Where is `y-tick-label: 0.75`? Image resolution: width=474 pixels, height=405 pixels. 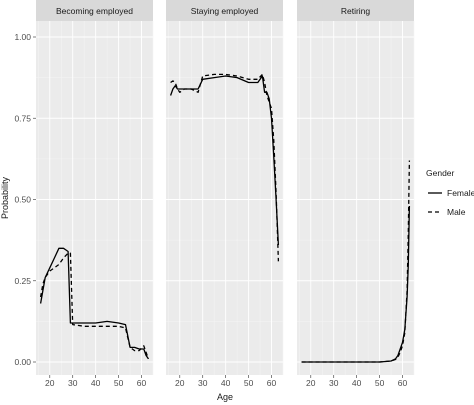
y-tick-label: 0.75 is located at coordinates (22, 118).